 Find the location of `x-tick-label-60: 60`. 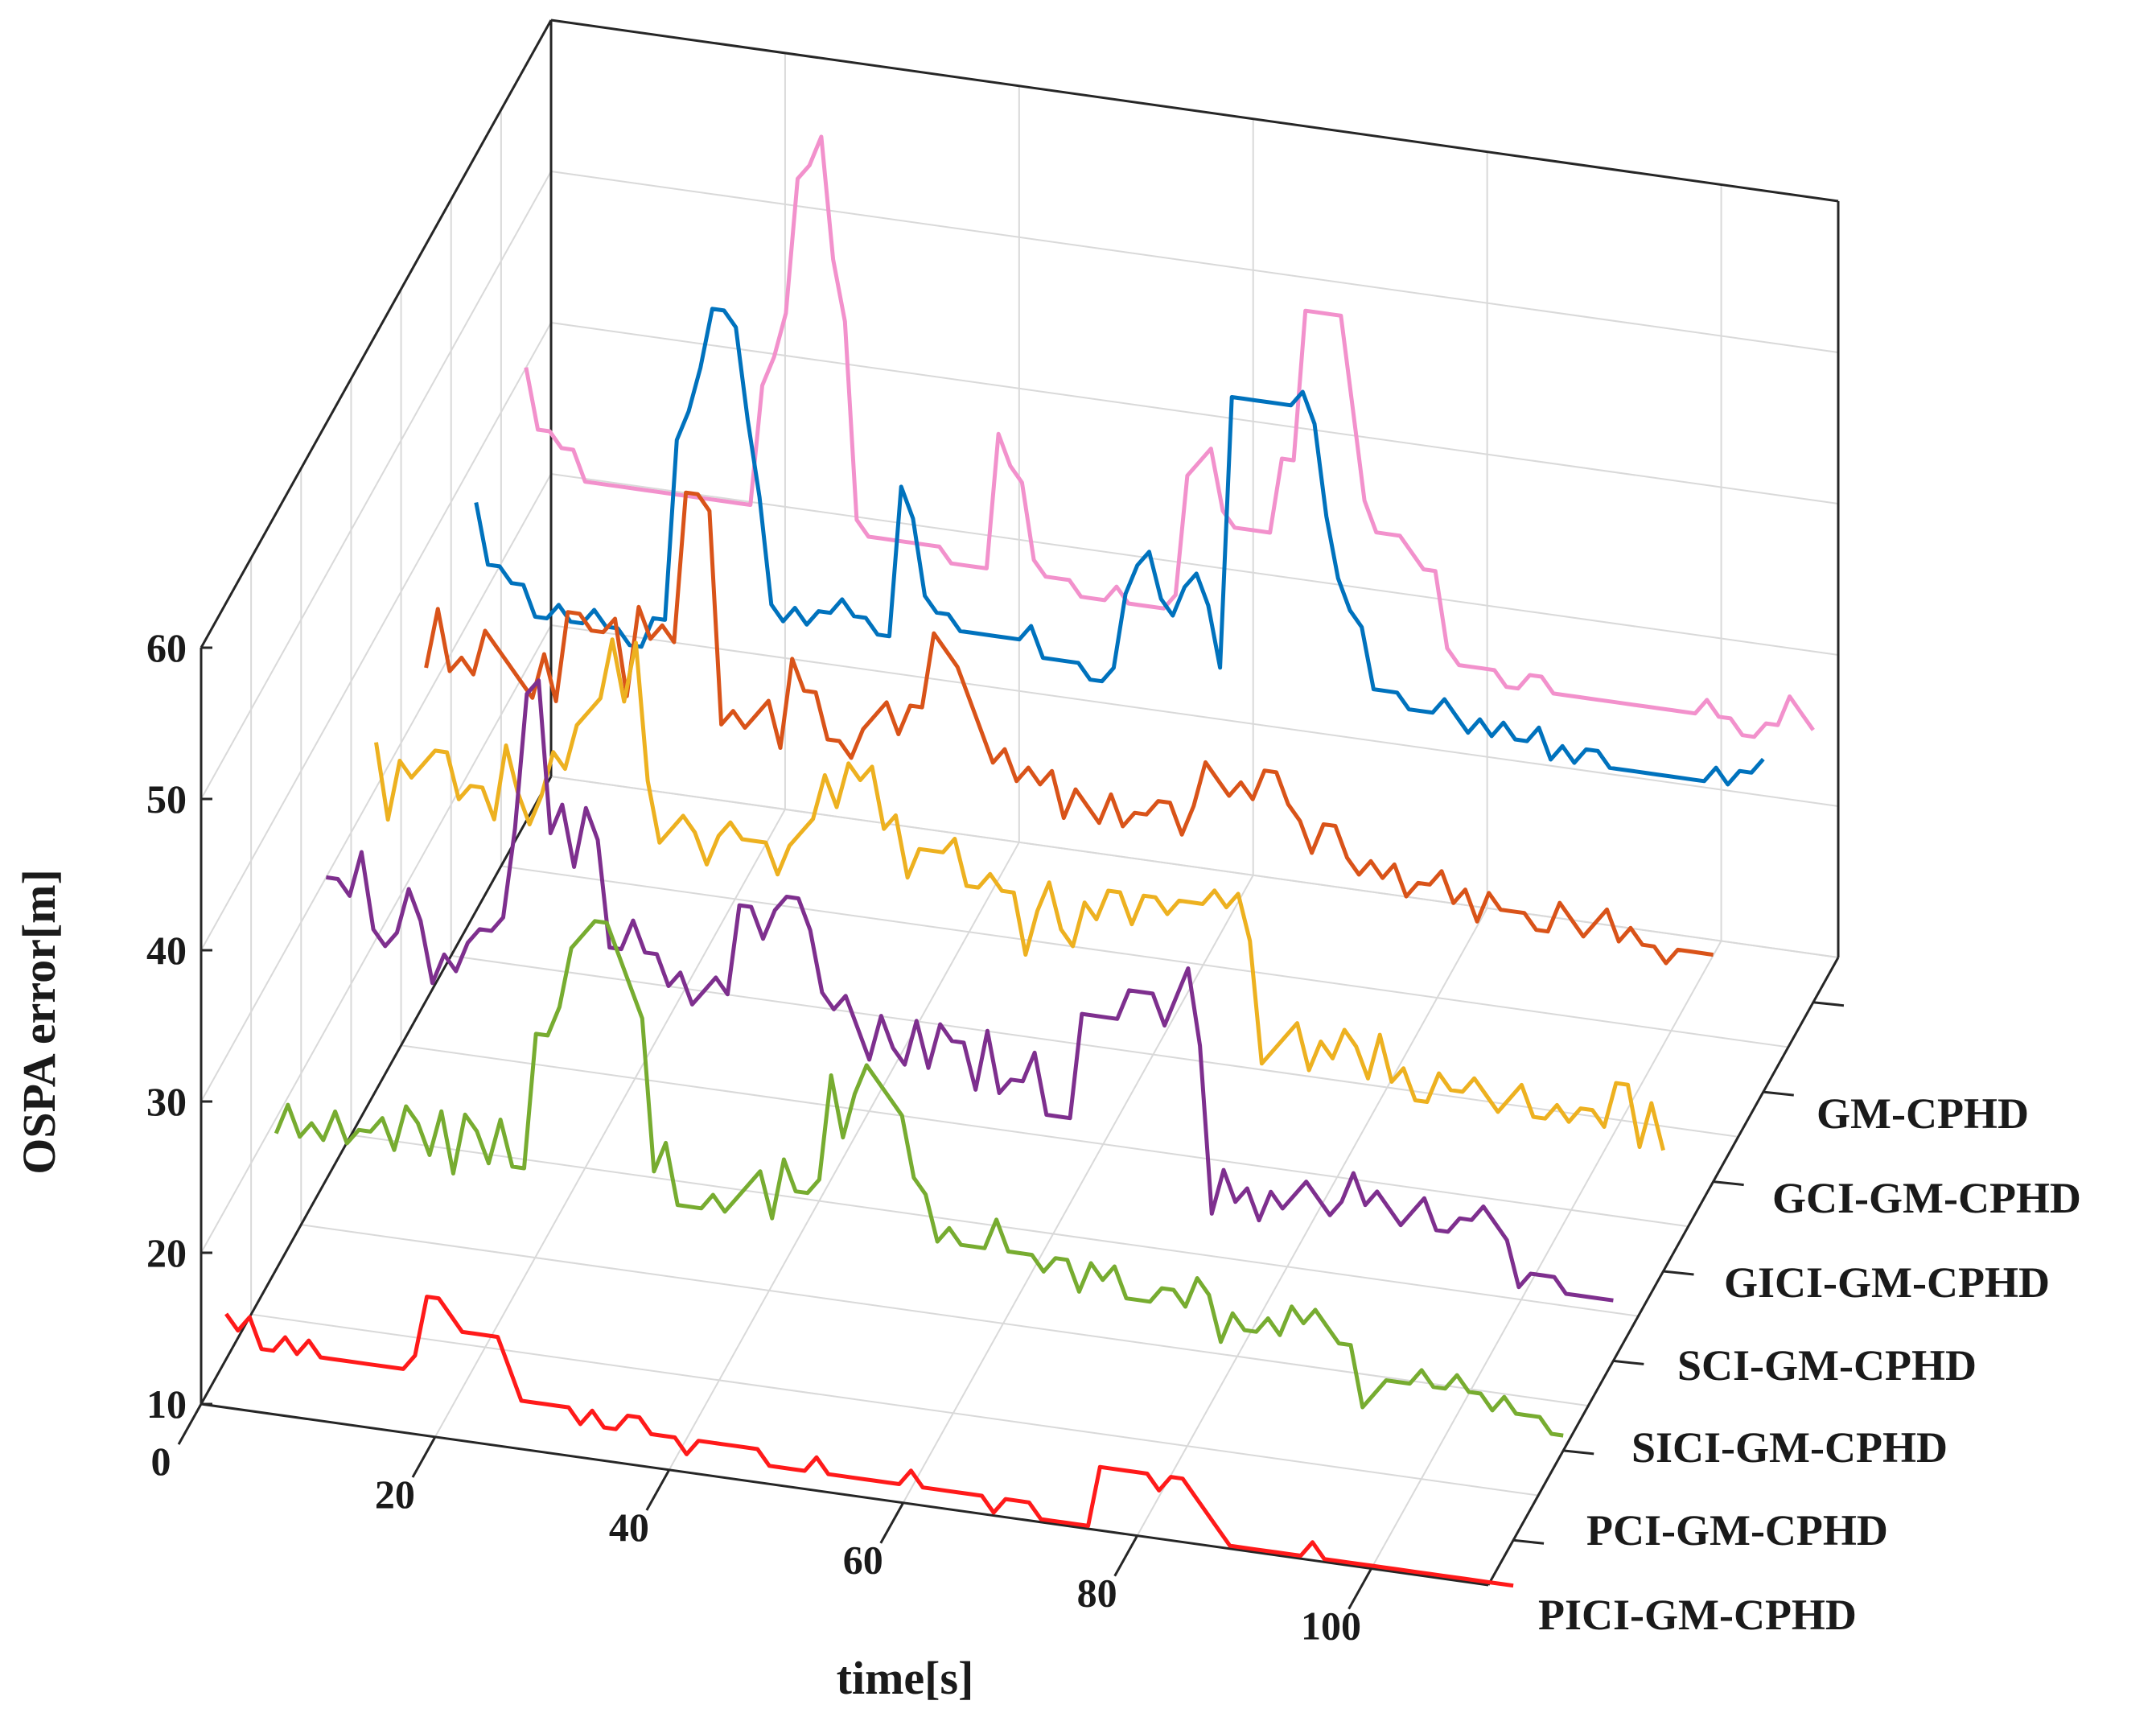

x-tick-label-60: 60 is located at coordinates (863, 1560).